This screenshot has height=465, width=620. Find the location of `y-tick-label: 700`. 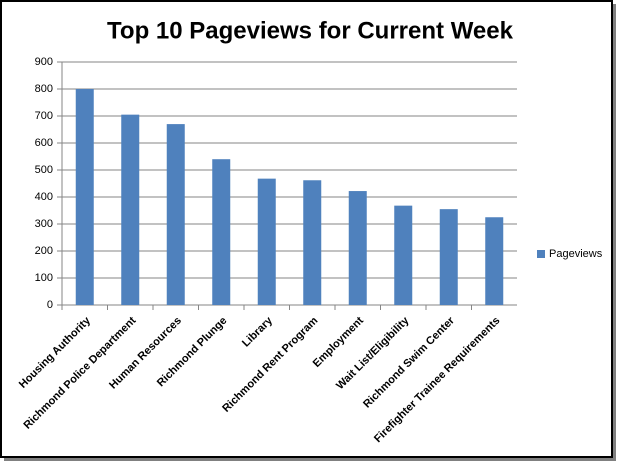

y-tick-label: 700 is located at coordinates (44, 116).